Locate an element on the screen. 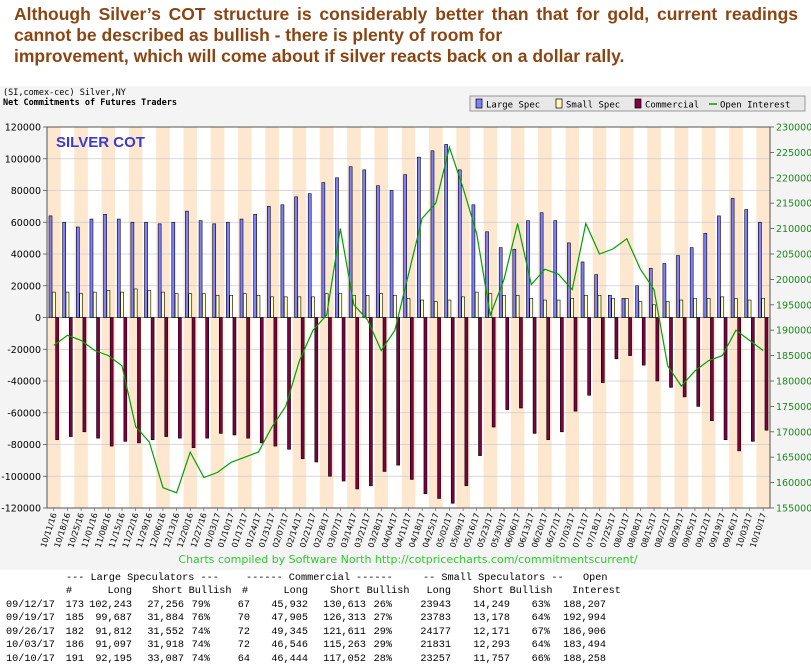  cell-c-bull: 28% is located at coordinates (382, 659).